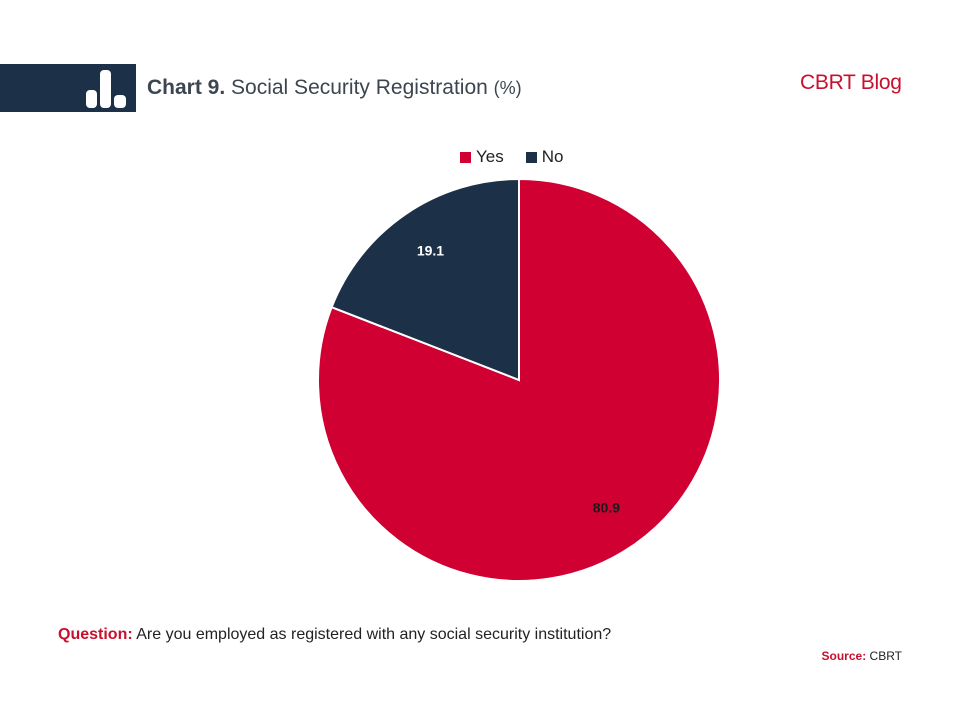 The width and height of the screenshot is (960, 720). Describe the element at coordinates (68, 88) in the screenshot. I see `header-band` at that location.